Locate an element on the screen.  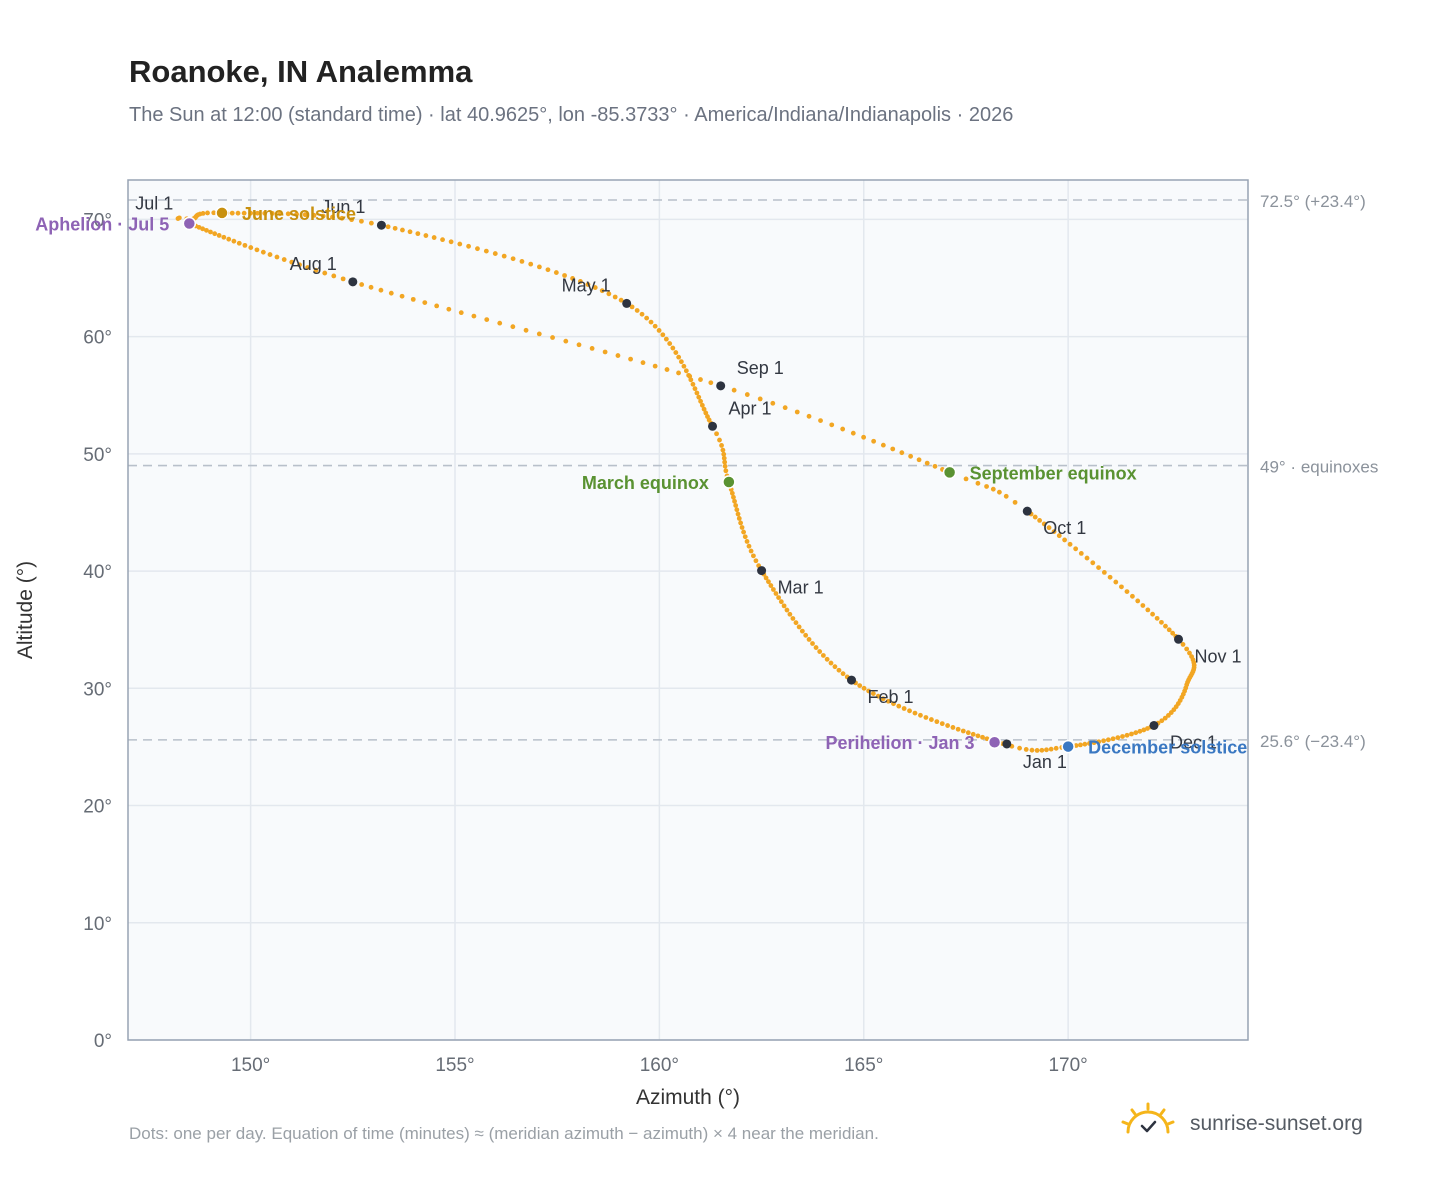
sun-logo-icon is located at coordinates (1148, 1118).